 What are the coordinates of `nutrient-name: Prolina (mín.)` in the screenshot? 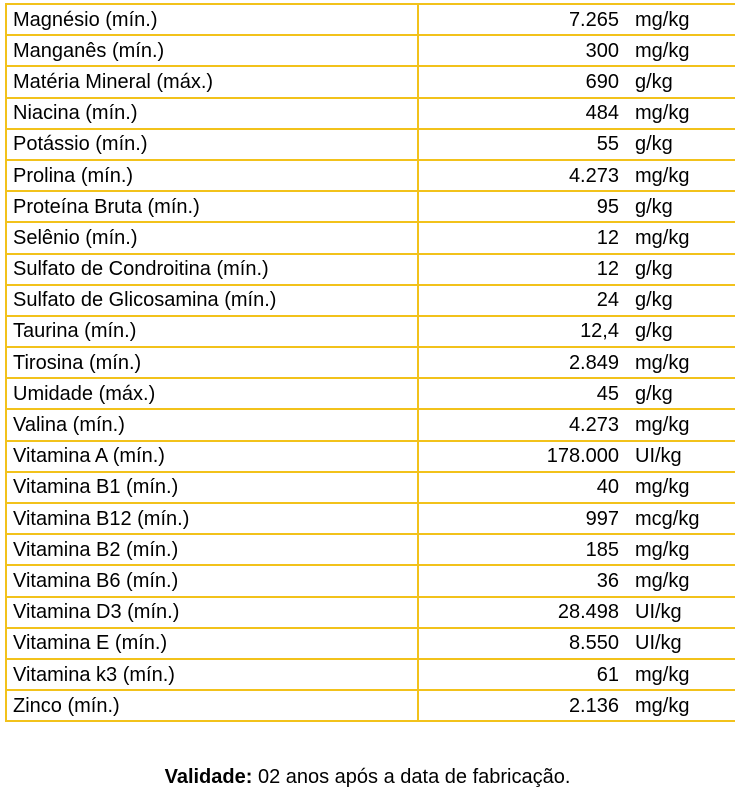 It's located at (212, 175).